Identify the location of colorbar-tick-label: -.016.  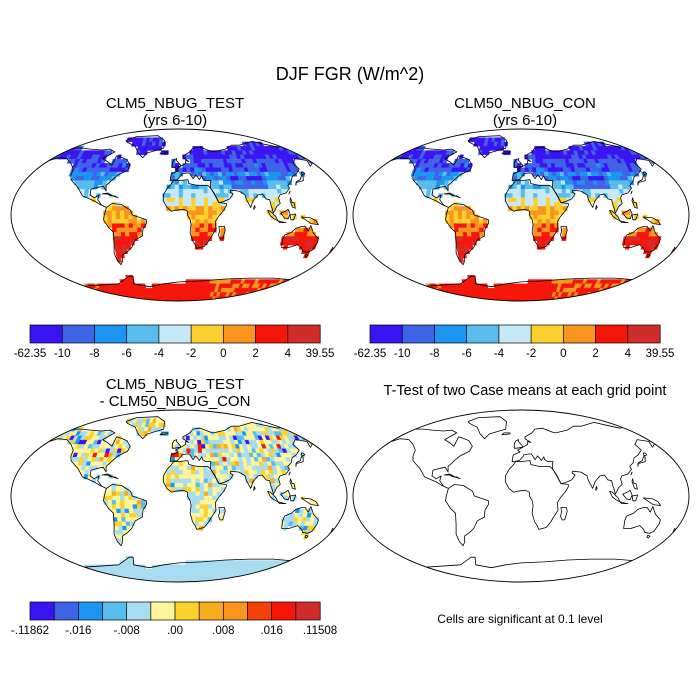
(78, 631).